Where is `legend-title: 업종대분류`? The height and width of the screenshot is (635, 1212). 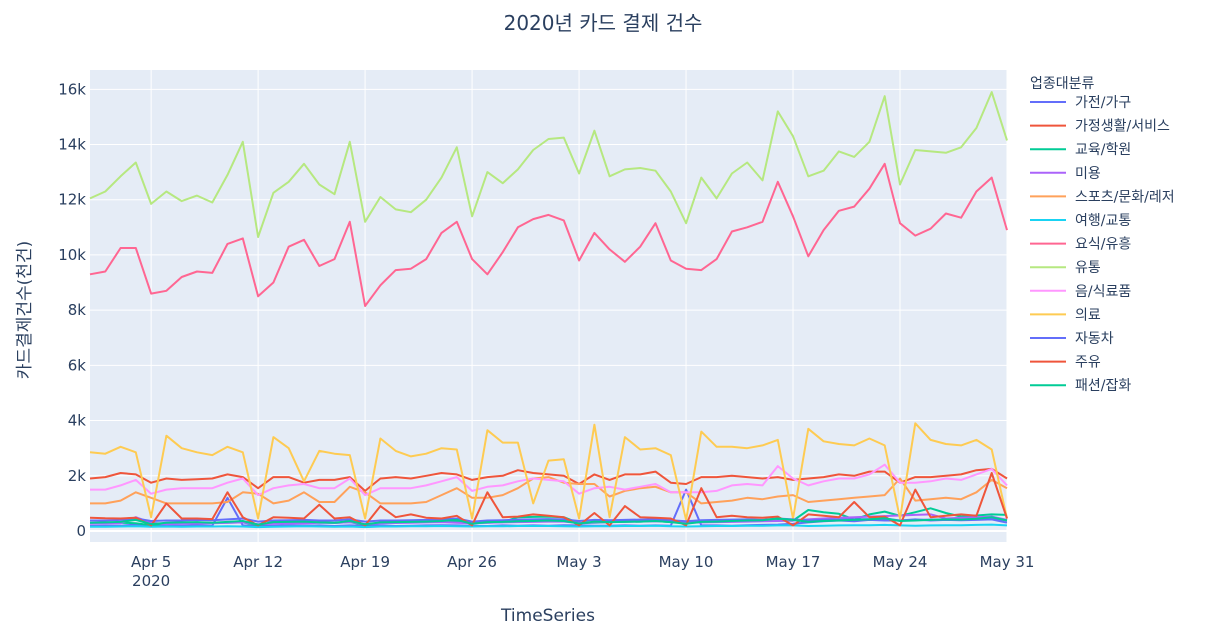 legend-title: 업종대분류 is located at coordinates (1062, 84).